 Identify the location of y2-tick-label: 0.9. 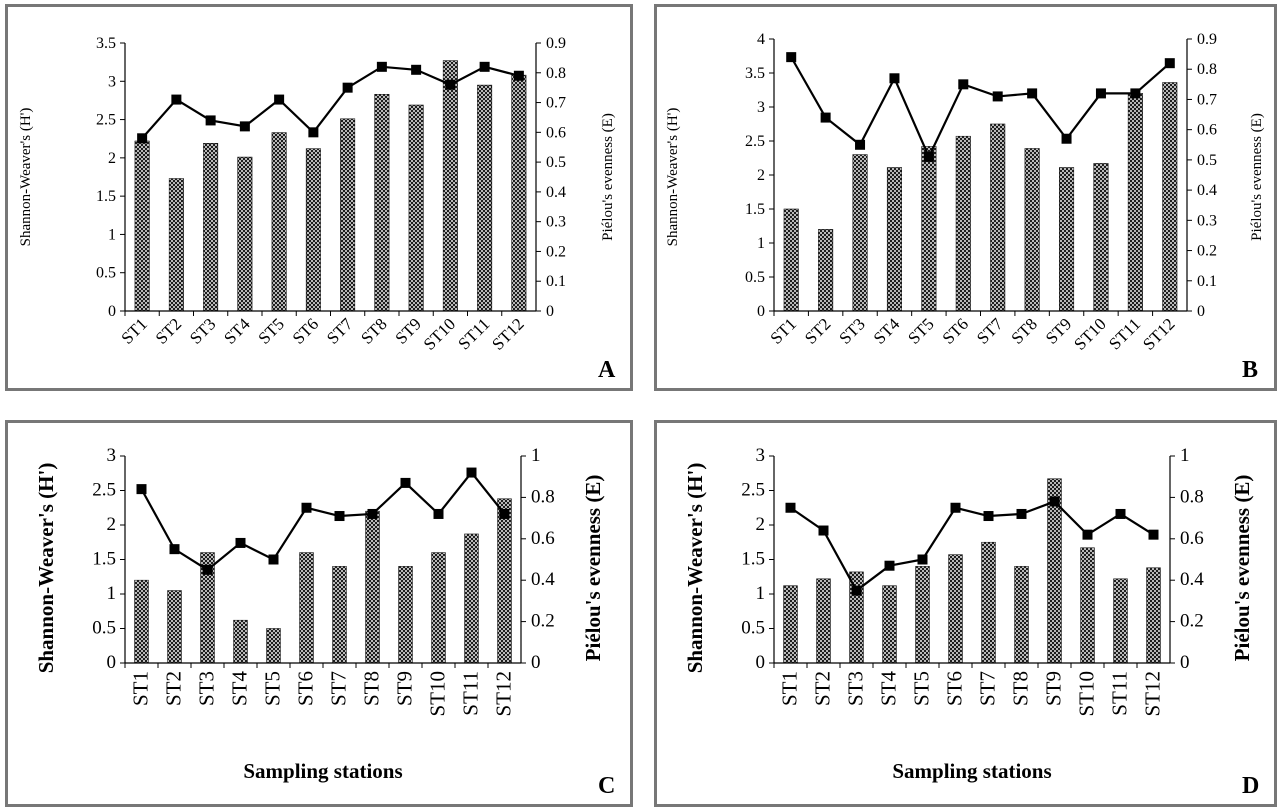
(556, 43).